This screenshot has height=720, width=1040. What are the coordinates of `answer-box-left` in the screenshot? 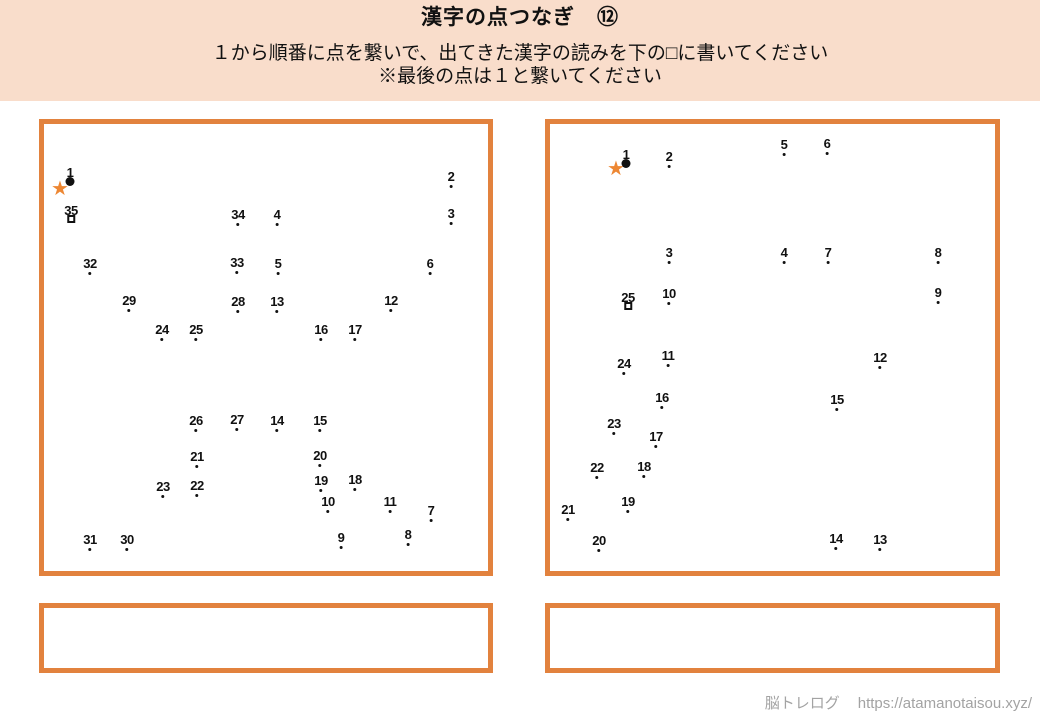 It's located at (266, 638).